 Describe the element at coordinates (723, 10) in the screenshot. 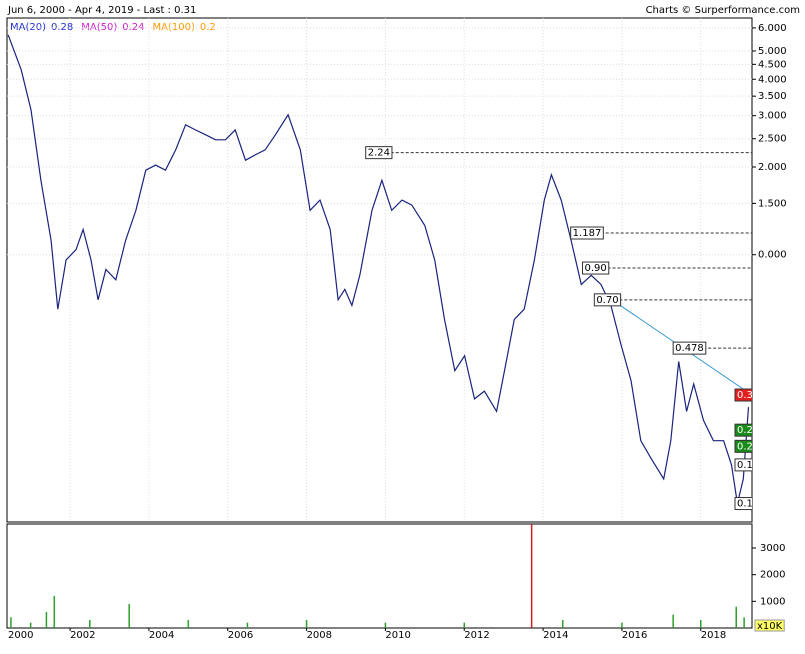

I see `chart-credit: Charts © Surperformance.com` at that location.